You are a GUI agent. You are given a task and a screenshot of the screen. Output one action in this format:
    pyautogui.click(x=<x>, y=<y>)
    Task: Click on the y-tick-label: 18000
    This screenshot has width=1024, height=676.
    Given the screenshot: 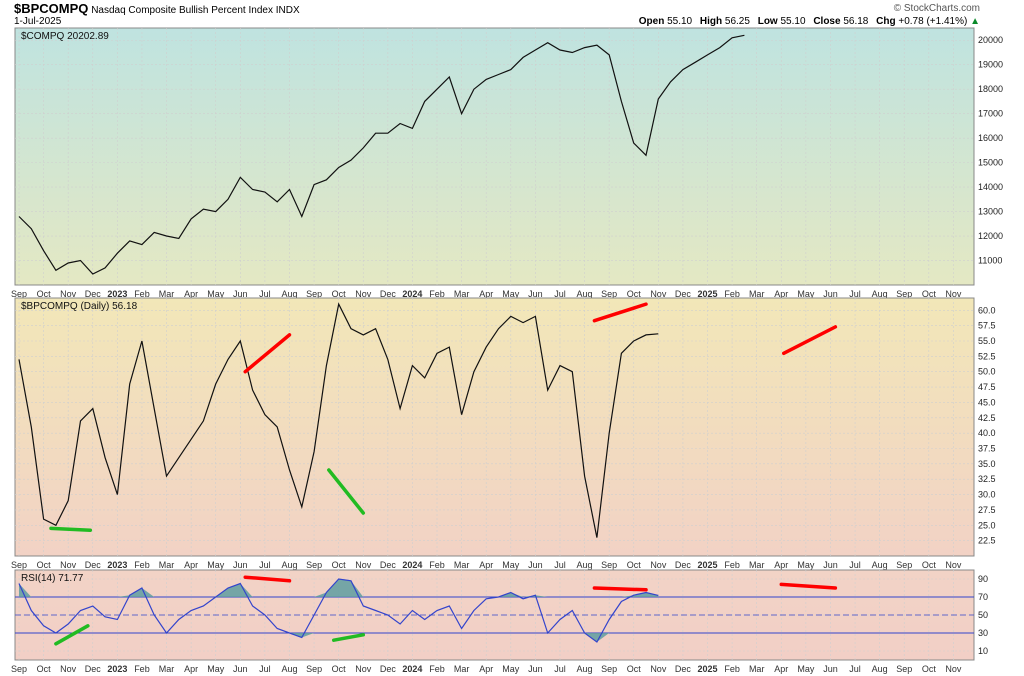 What is the action you would take?
    pyautogui.click(x=990, y=89)
    